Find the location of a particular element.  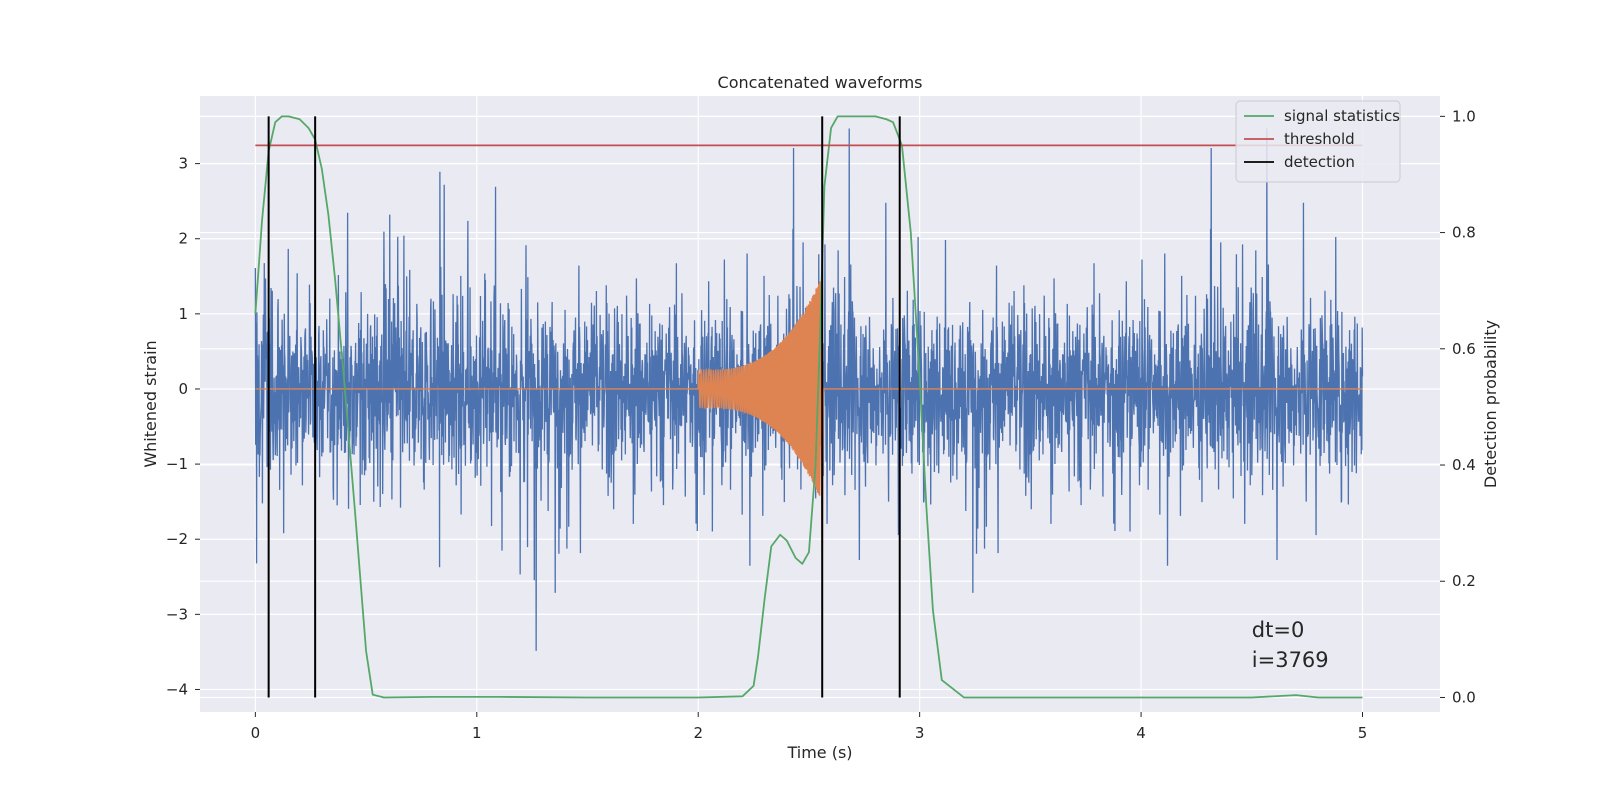

x-tick-label: 5 is located at coordinates (1363, 733).